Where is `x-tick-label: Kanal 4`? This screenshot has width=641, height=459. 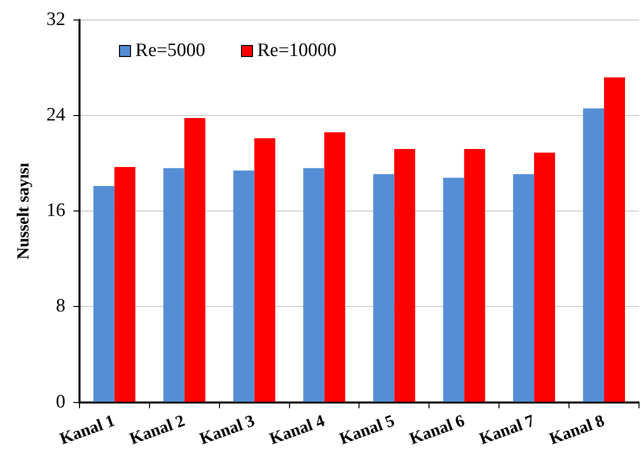
x-tick-label: Kanal 4 is located at coordinates (297, 429).